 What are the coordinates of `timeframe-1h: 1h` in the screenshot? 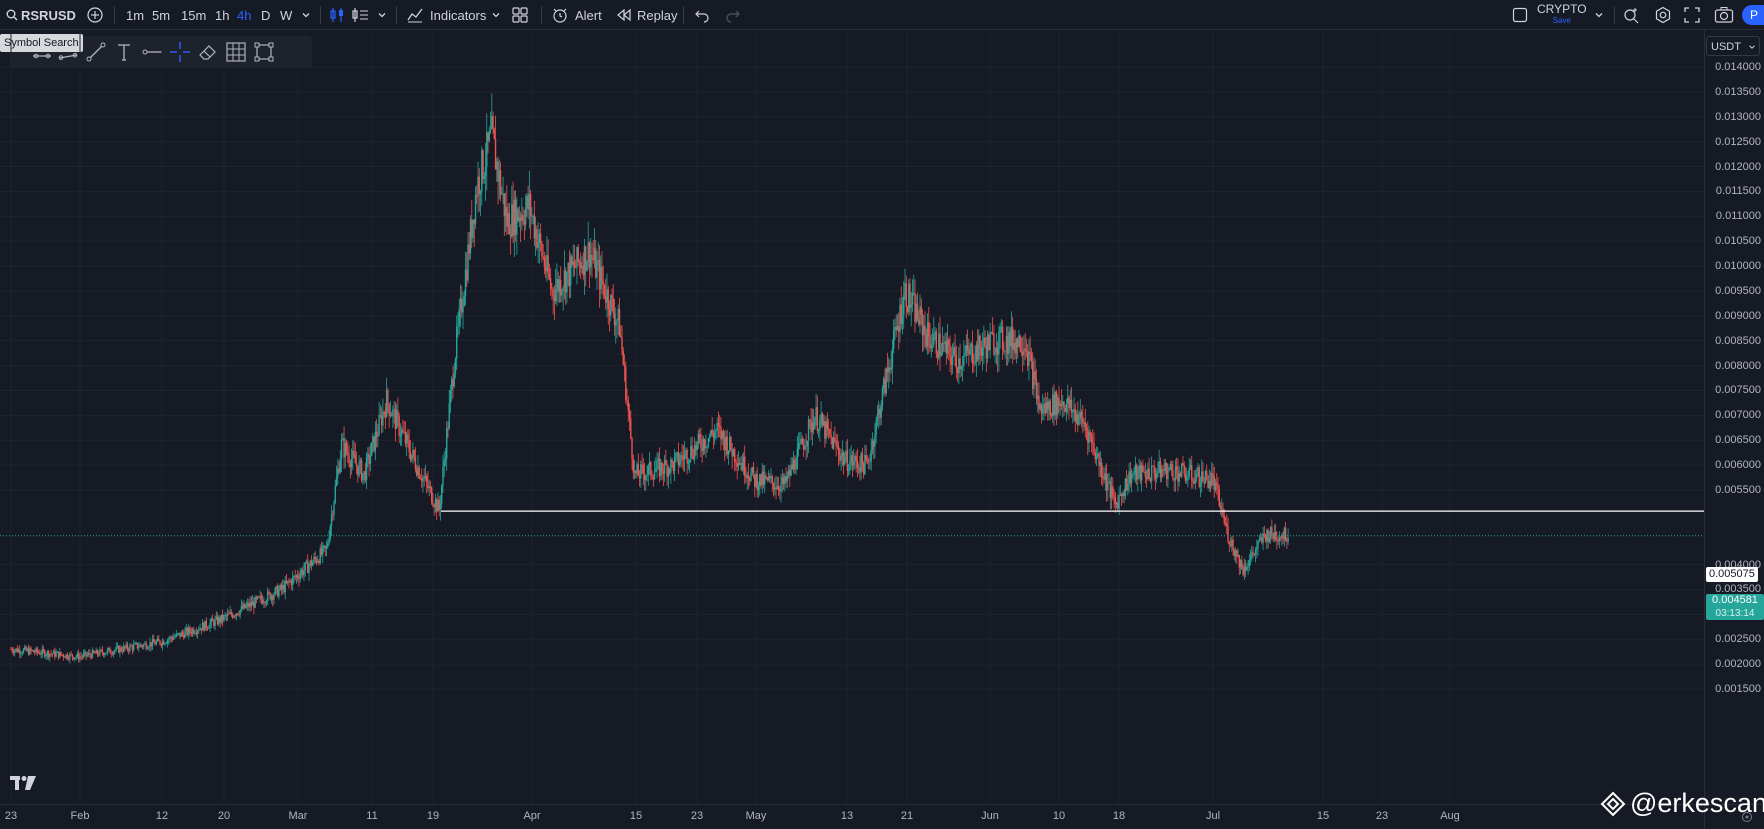 It's located at (222, 15).